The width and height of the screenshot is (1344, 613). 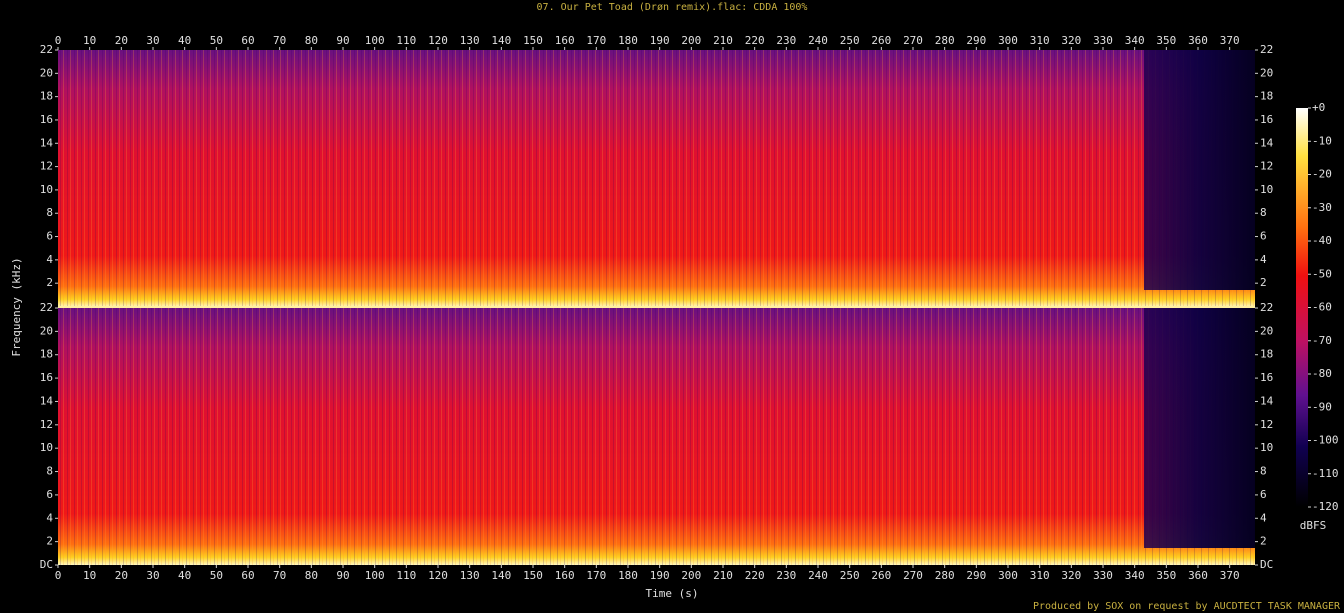 I want to click on color-bar-tick-label: -40, so click(x=1322, y=240).